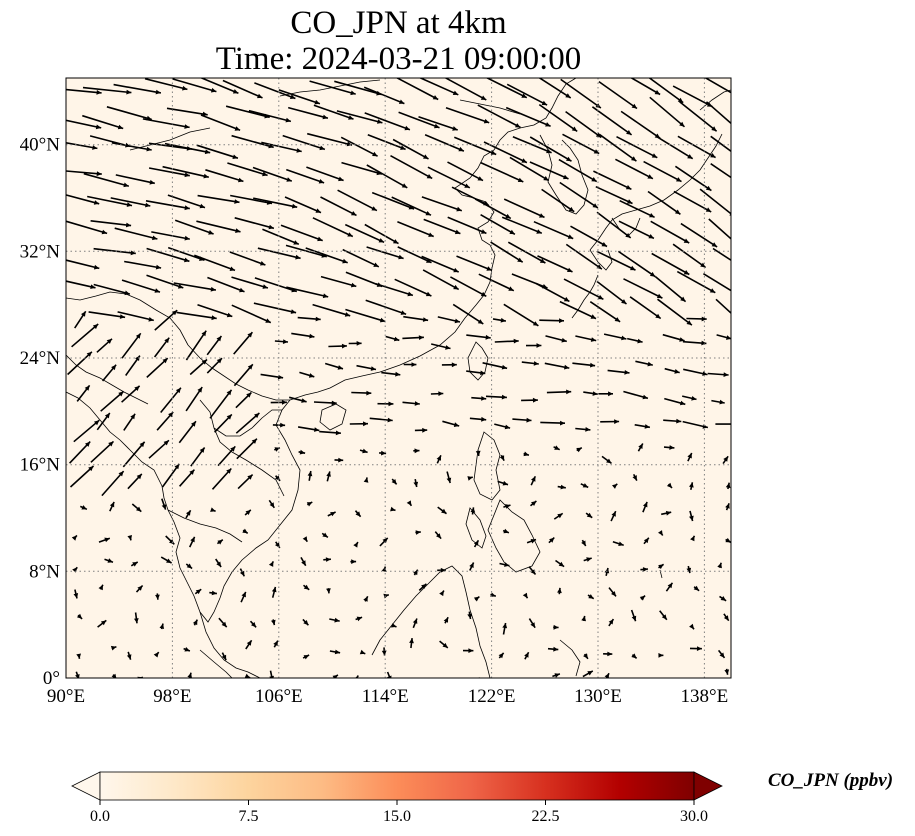 The width and height of the screenshot is (915, 836). I want to click on lat-tick-labels: 0° 8°N 16°N 24°N 32°N 40°N, so click(40, 412).